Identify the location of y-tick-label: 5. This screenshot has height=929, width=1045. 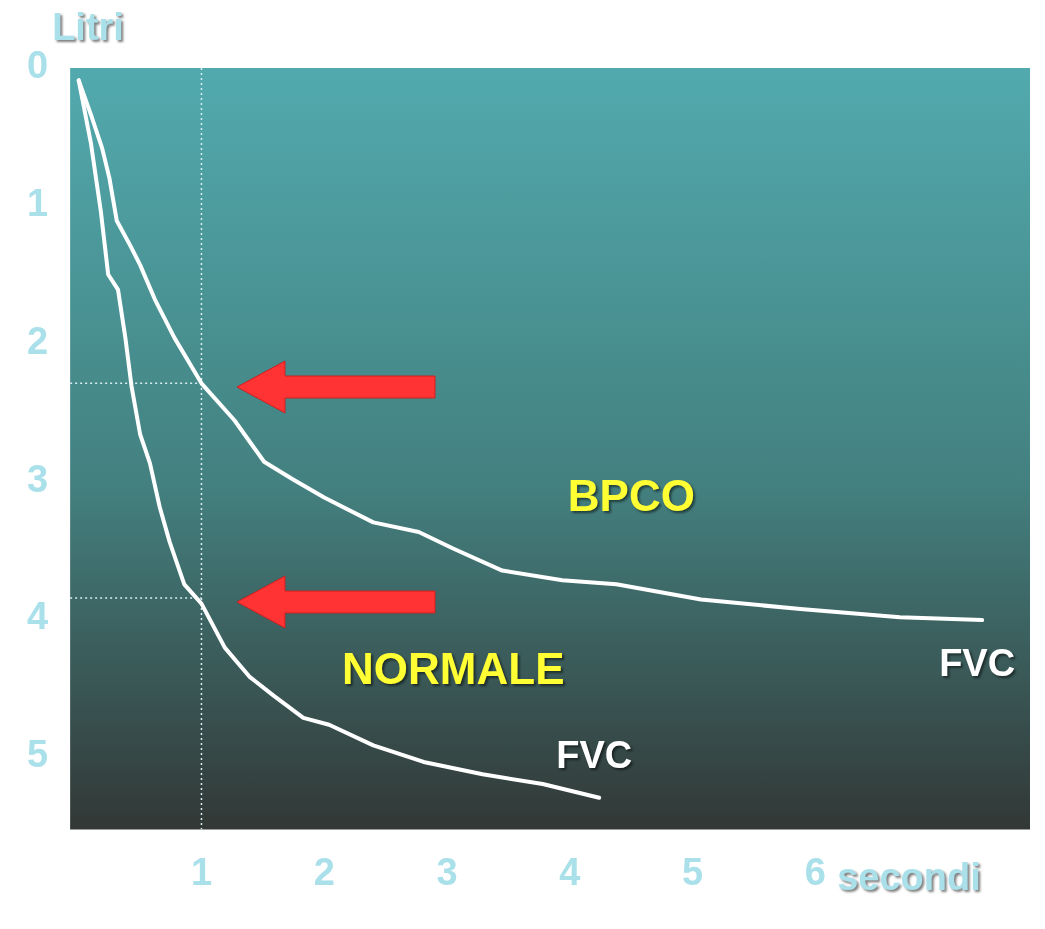
(37, 753).